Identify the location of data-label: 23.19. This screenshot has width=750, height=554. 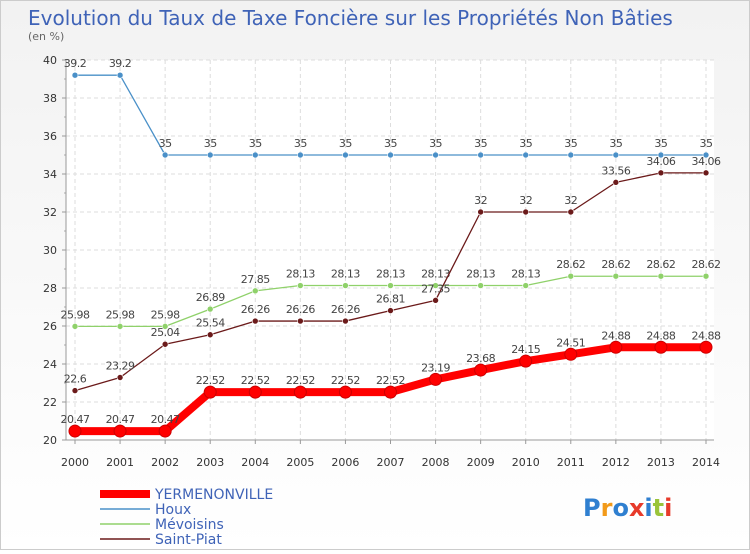
(435, 367).